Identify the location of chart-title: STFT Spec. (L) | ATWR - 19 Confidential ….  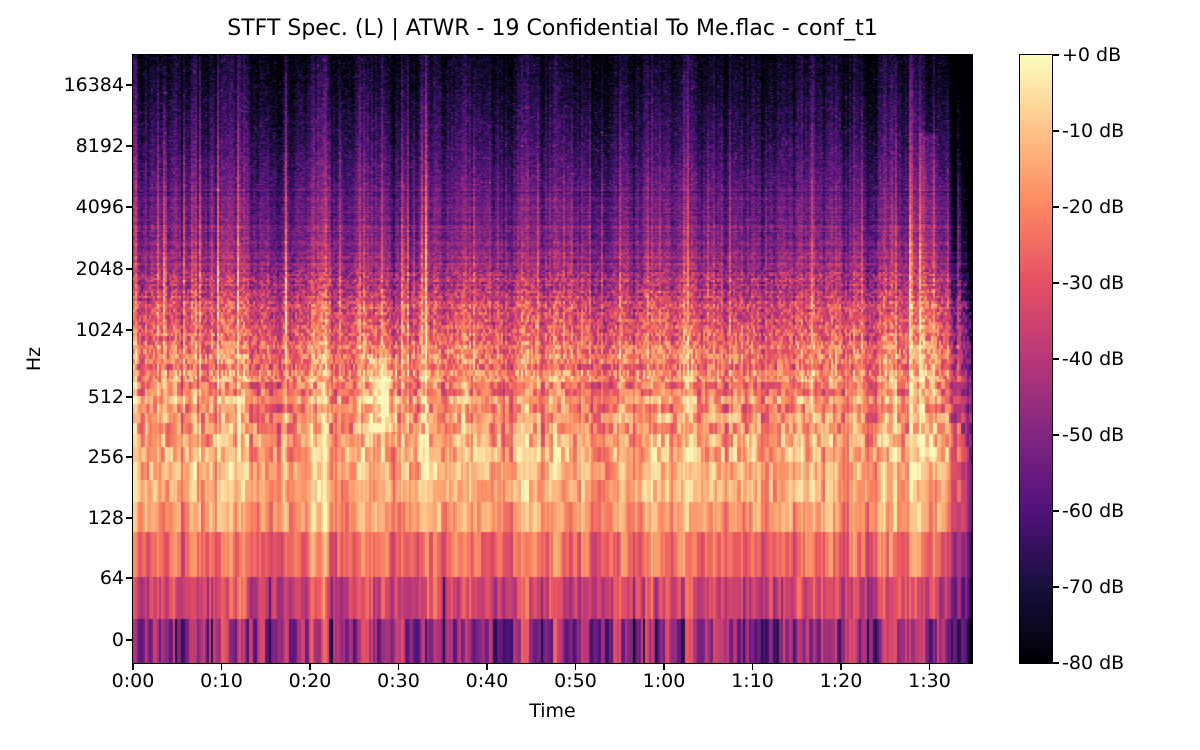
(552, 28).